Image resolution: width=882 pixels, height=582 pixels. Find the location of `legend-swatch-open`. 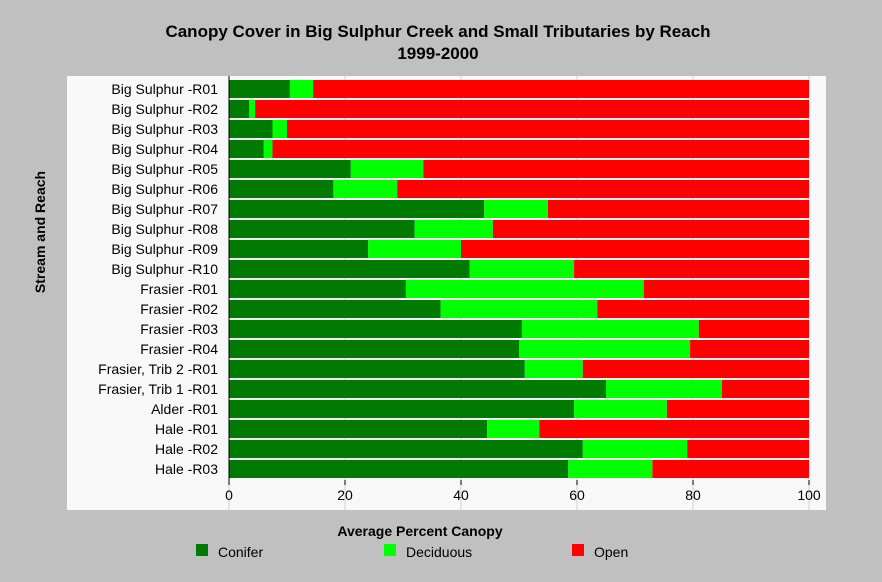

legend-swatch-open is located at coordinates (578, 550).